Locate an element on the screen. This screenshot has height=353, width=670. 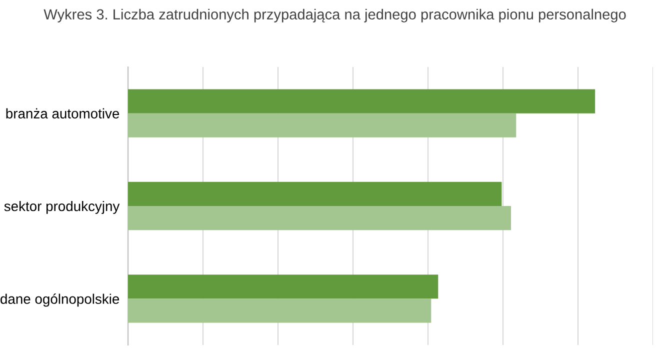
y-tick-label: sektor produkcyjny is located at coordinates (62, 207).